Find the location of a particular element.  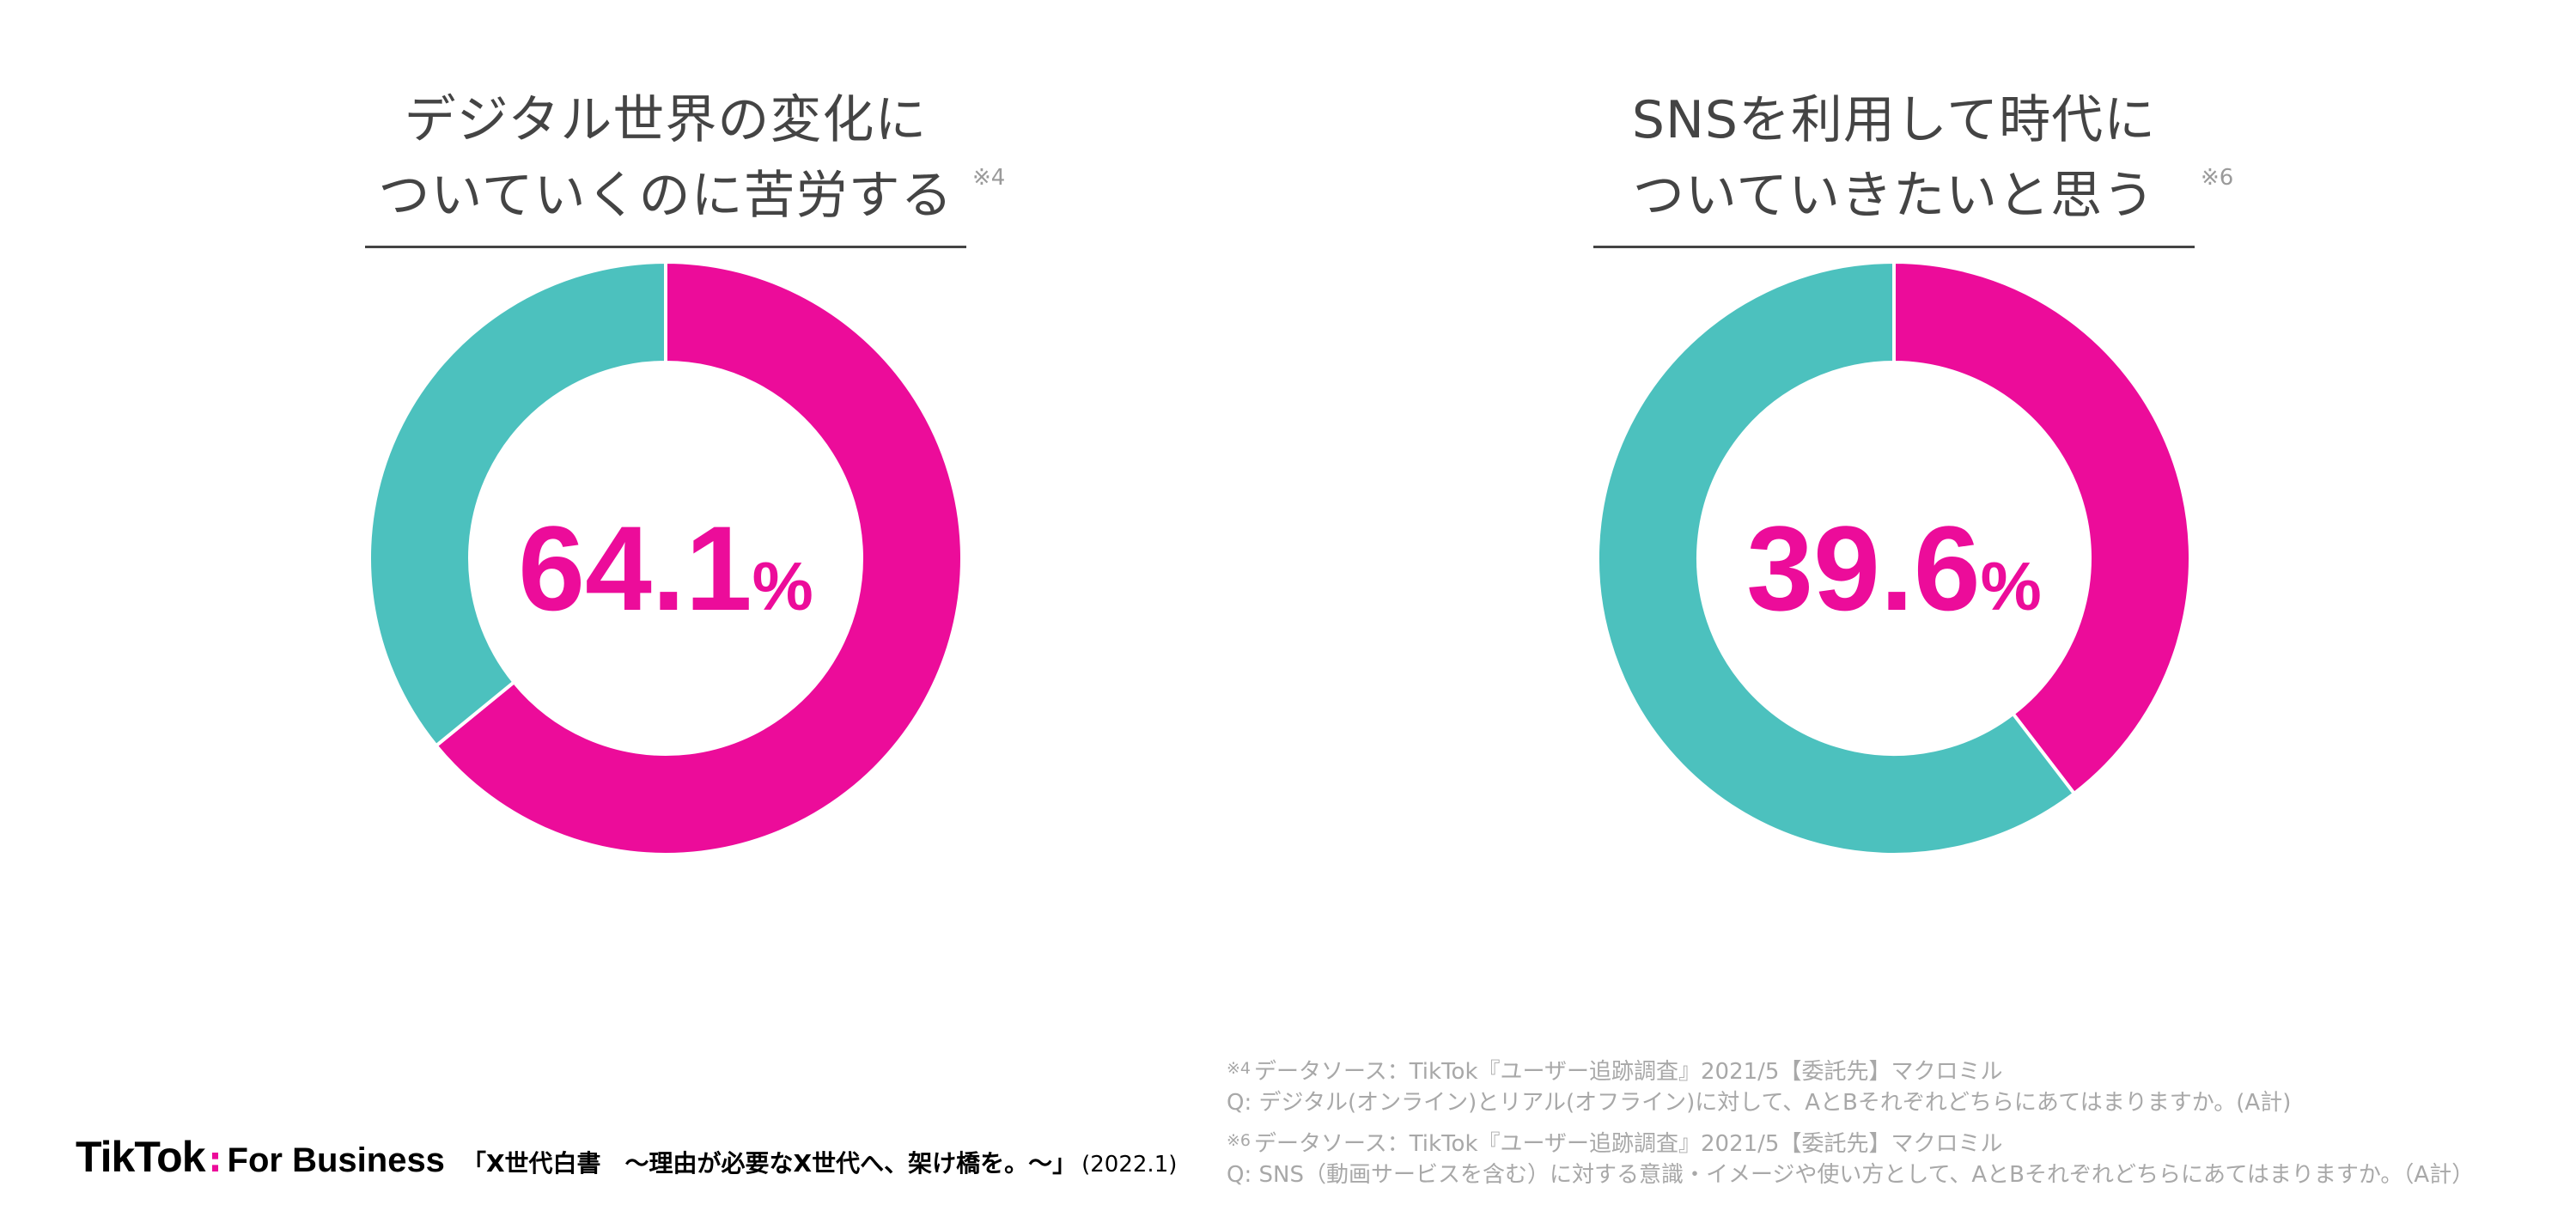

chart-title-block: SNSを利用して時代に ついていきたいと思う is located at coordinates (1894, 165).